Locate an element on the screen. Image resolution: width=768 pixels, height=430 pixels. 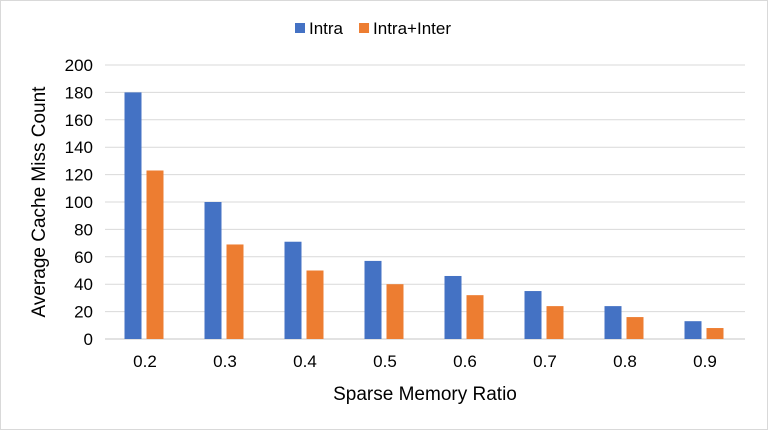
bar-intra-0.7 is located at coordinates (533, 315).